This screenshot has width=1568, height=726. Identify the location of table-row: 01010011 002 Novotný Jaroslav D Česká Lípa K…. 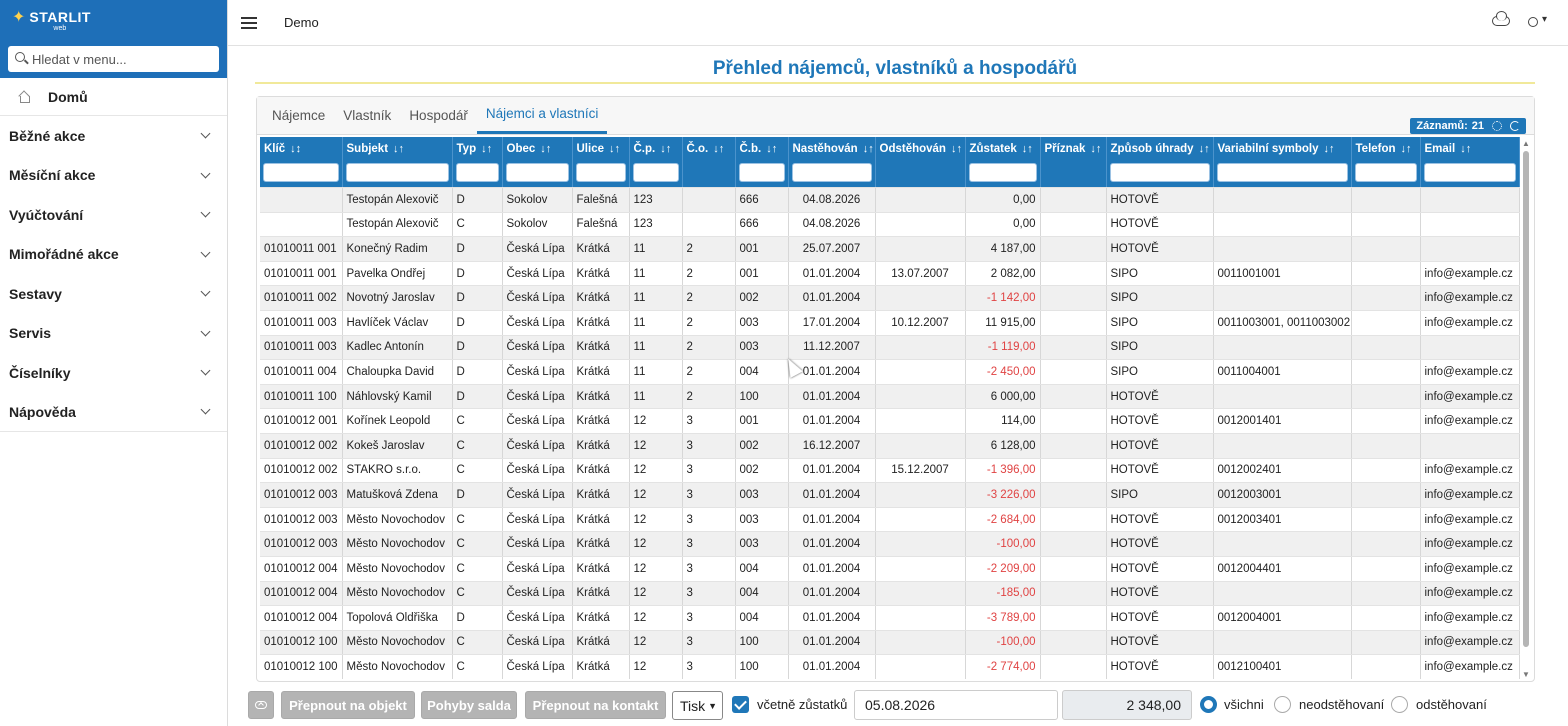
(890, 298).